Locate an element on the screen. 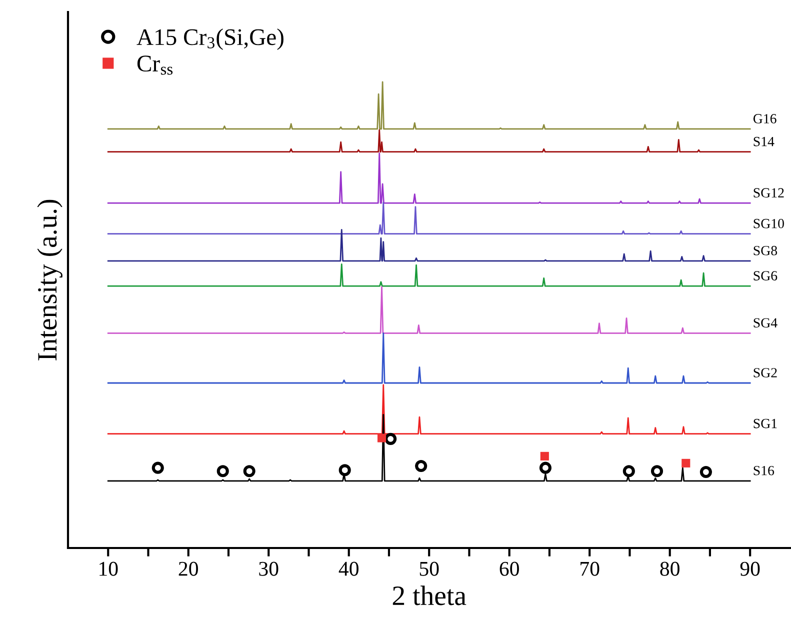 The height and width of the screenshot is (641, 791). series-label: S16 is located at coordinates (764, 471).